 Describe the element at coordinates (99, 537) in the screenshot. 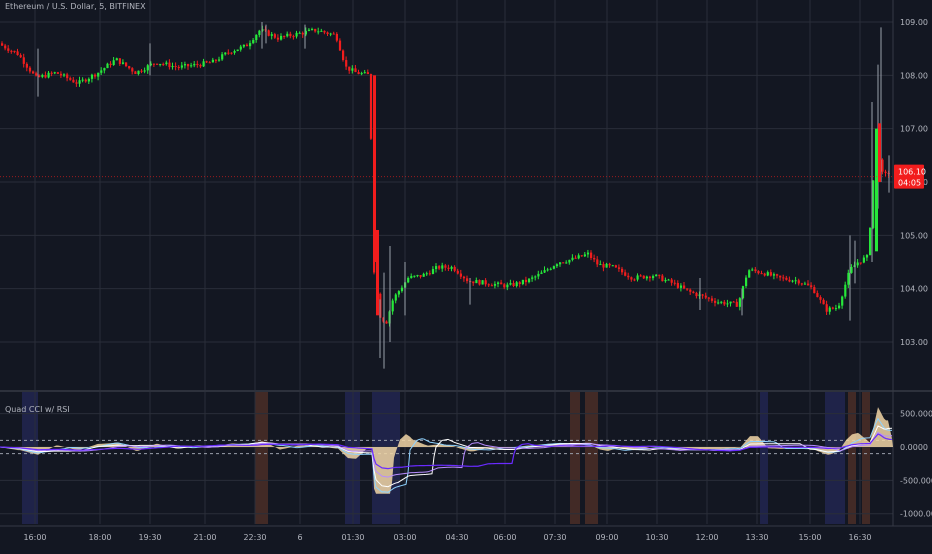

I see `time-tick-label: 18:00` at that location.